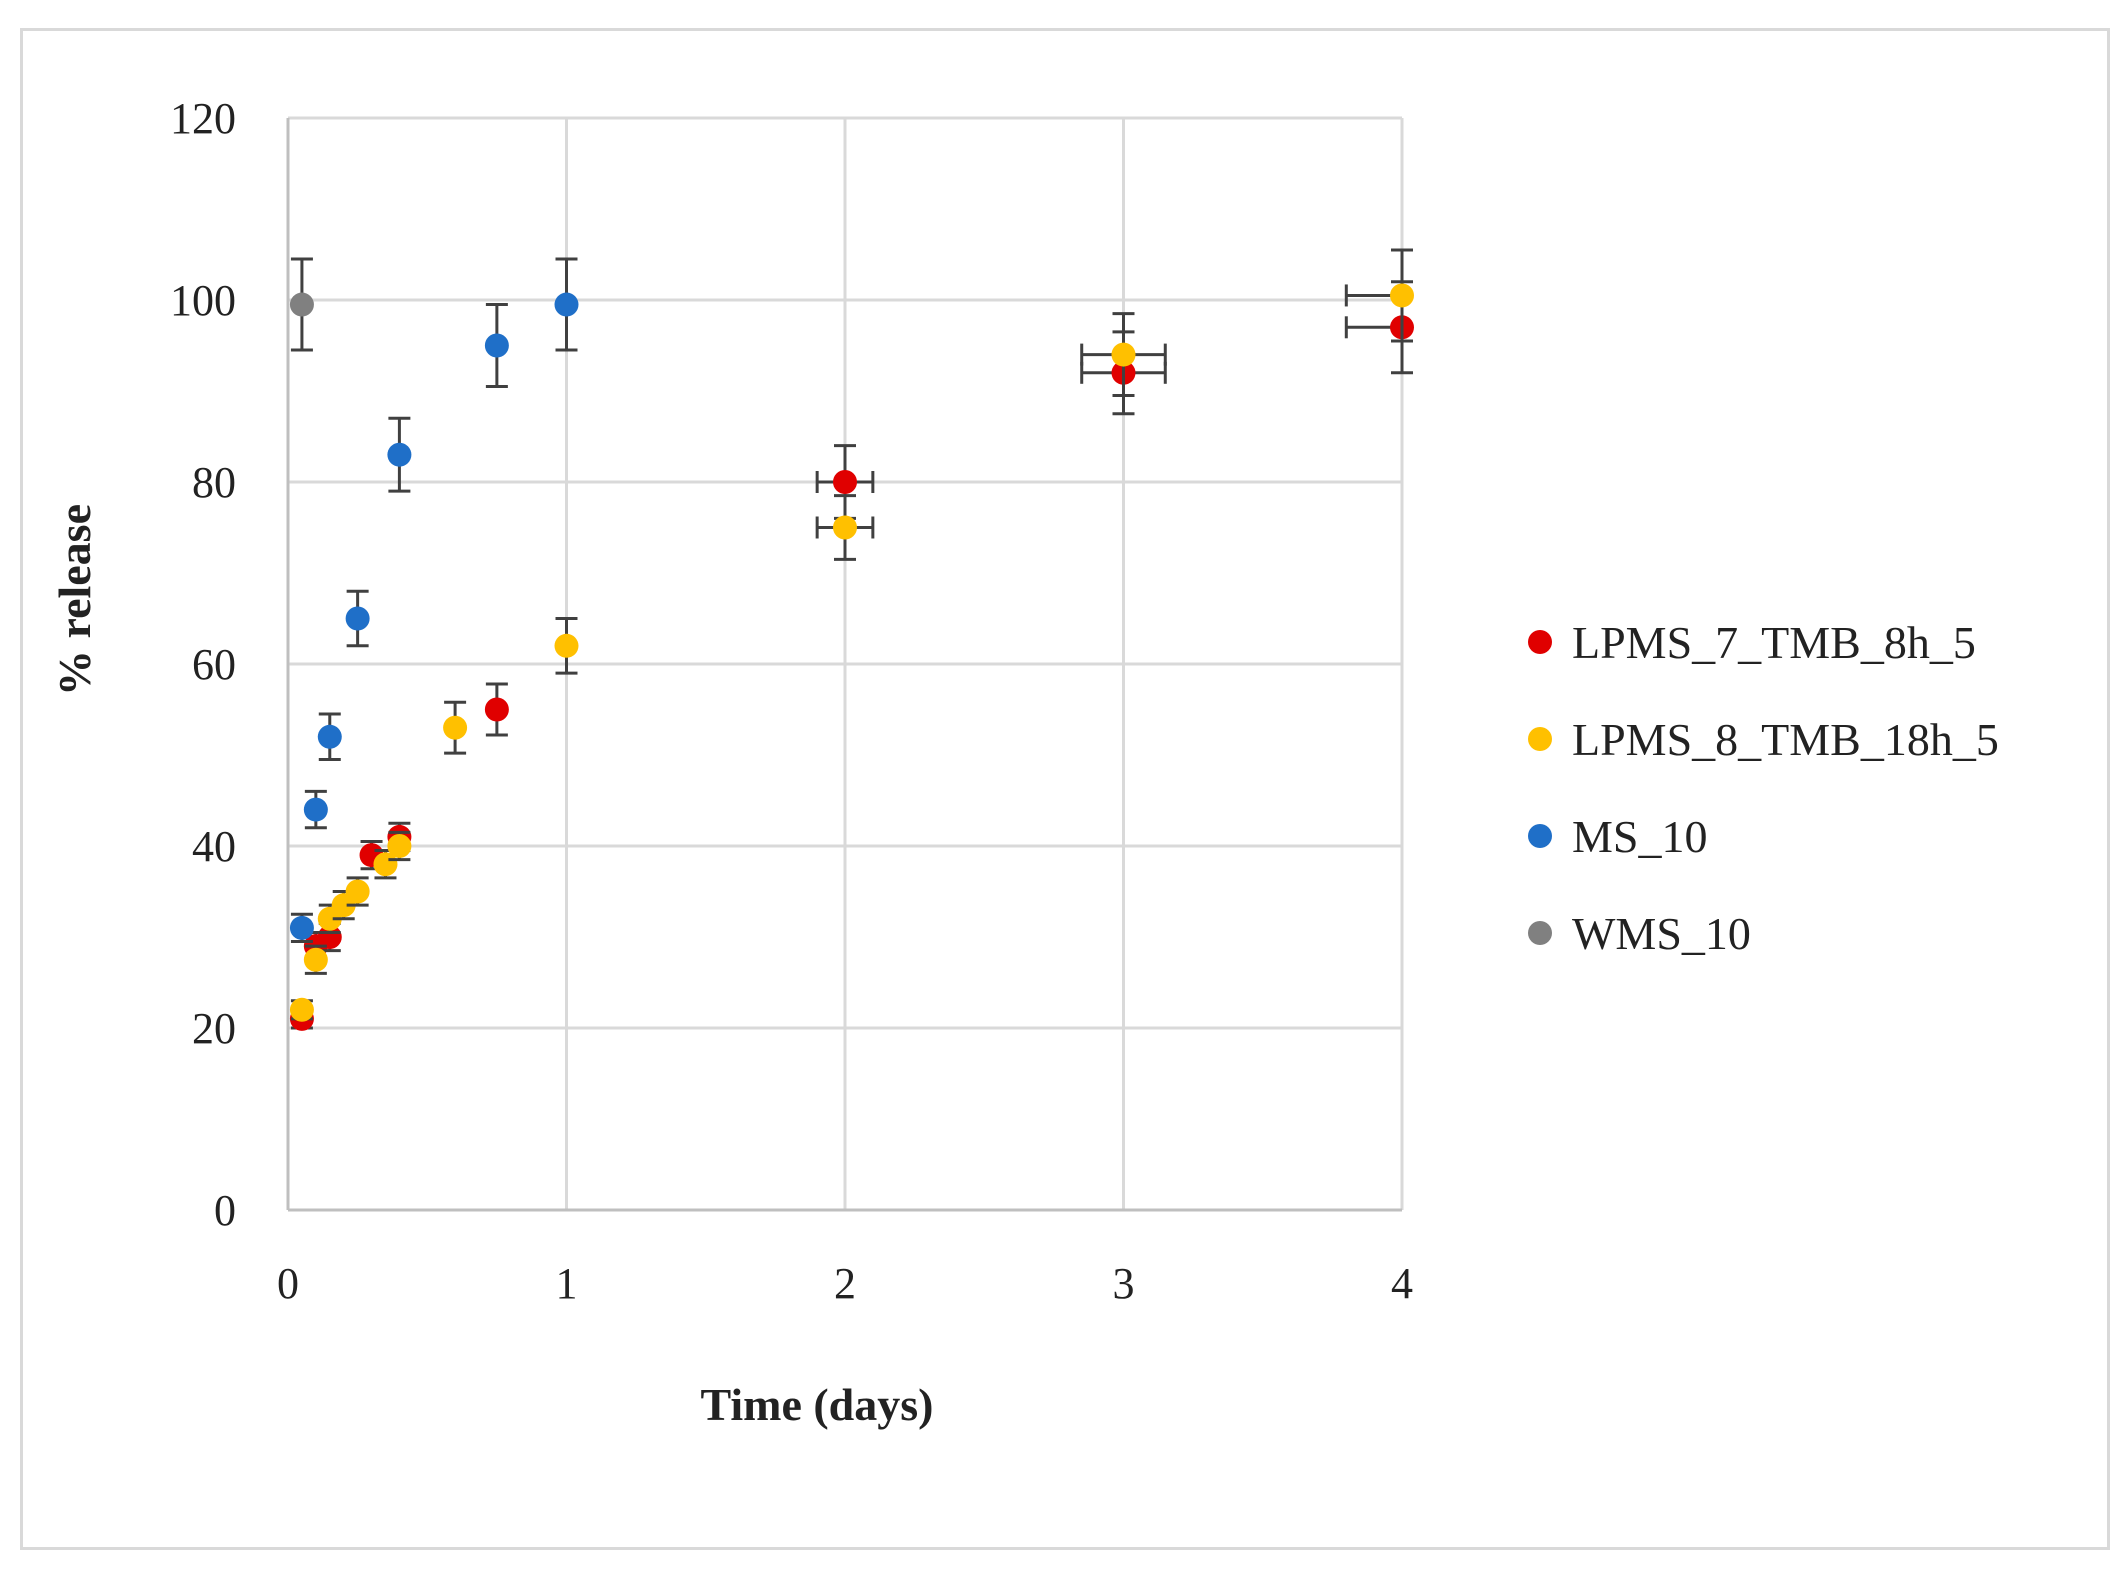 This screenshot has width=2128, height=1574. What do you see at coordinates (214, 846) in the screenshot?
I see `y-tick-label: 40` at bounding box center [214, 846].